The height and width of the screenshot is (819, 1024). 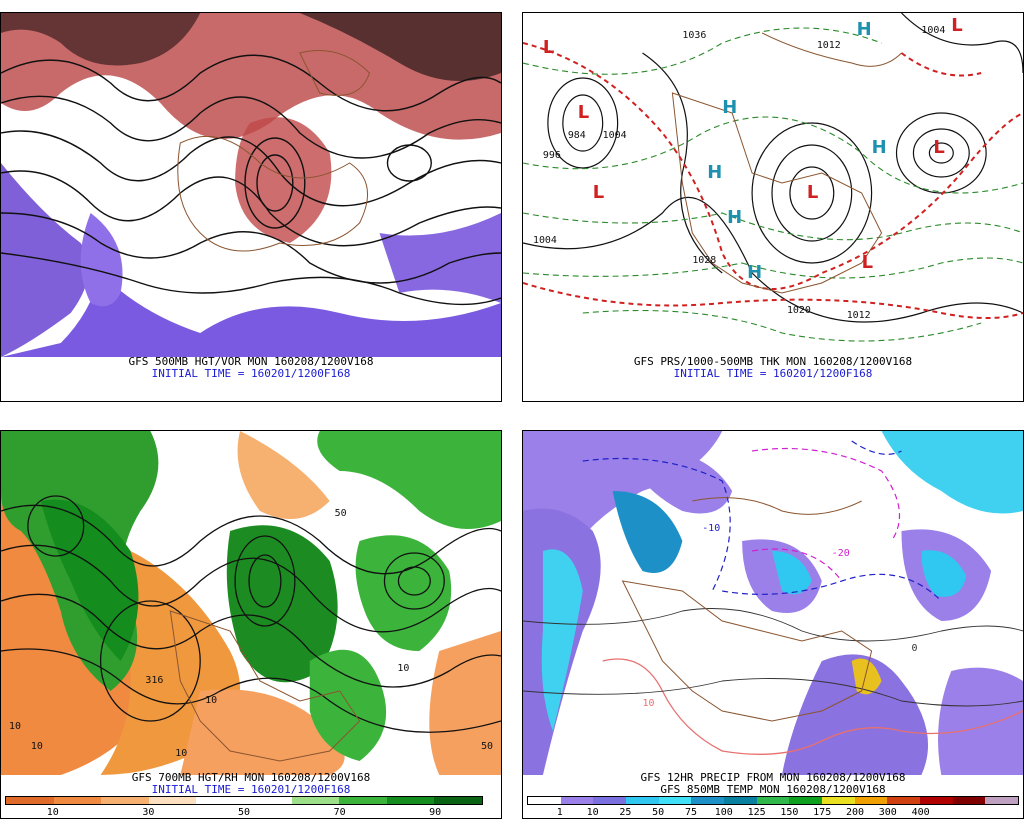 I want to click on temp-label: -20, so click(x=841, y=553).